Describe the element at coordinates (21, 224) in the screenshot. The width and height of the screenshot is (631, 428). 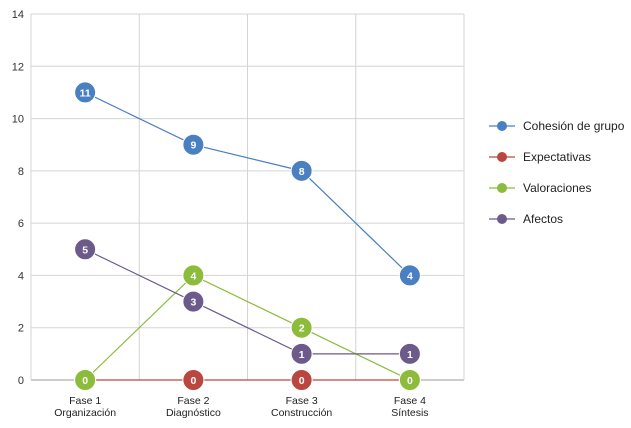
I see `y-tick-label: 6` at that location.